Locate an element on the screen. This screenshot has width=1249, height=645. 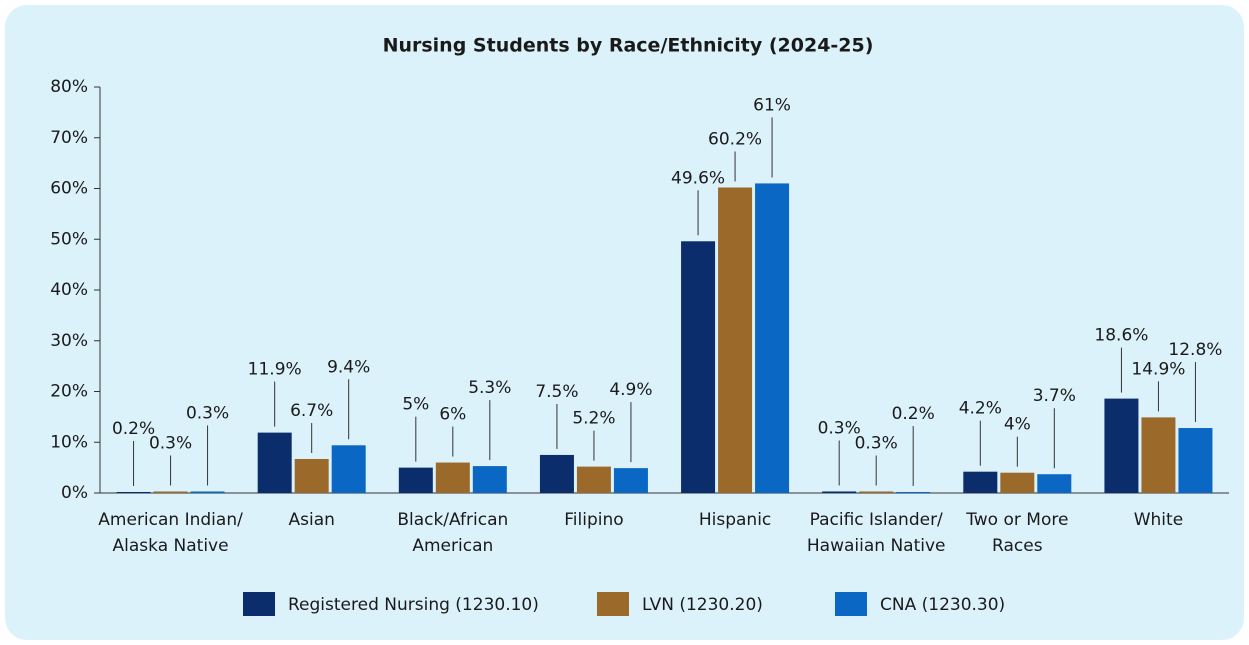
x-tick-label: Hispanic is located at coordinates (735, 520).